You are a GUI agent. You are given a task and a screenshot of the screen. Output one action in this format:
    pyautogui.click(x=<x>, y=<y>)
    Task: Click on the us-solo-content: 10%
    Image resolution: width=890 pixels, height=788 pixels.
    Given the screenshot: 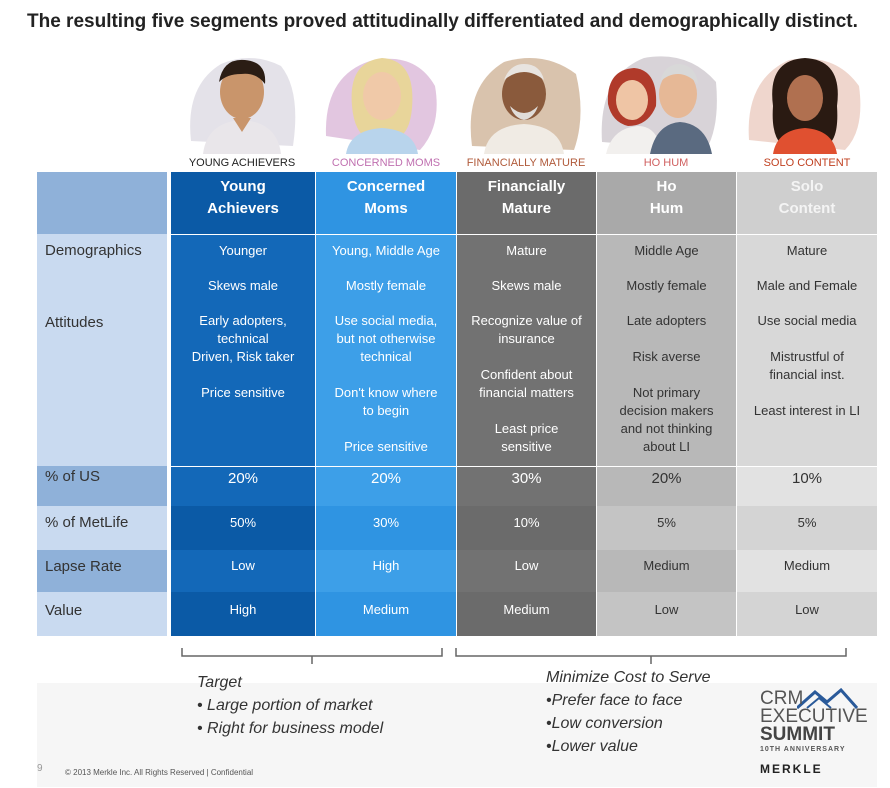 What is the action you would take?
    pyautogui.click(x=807, y=486)
    